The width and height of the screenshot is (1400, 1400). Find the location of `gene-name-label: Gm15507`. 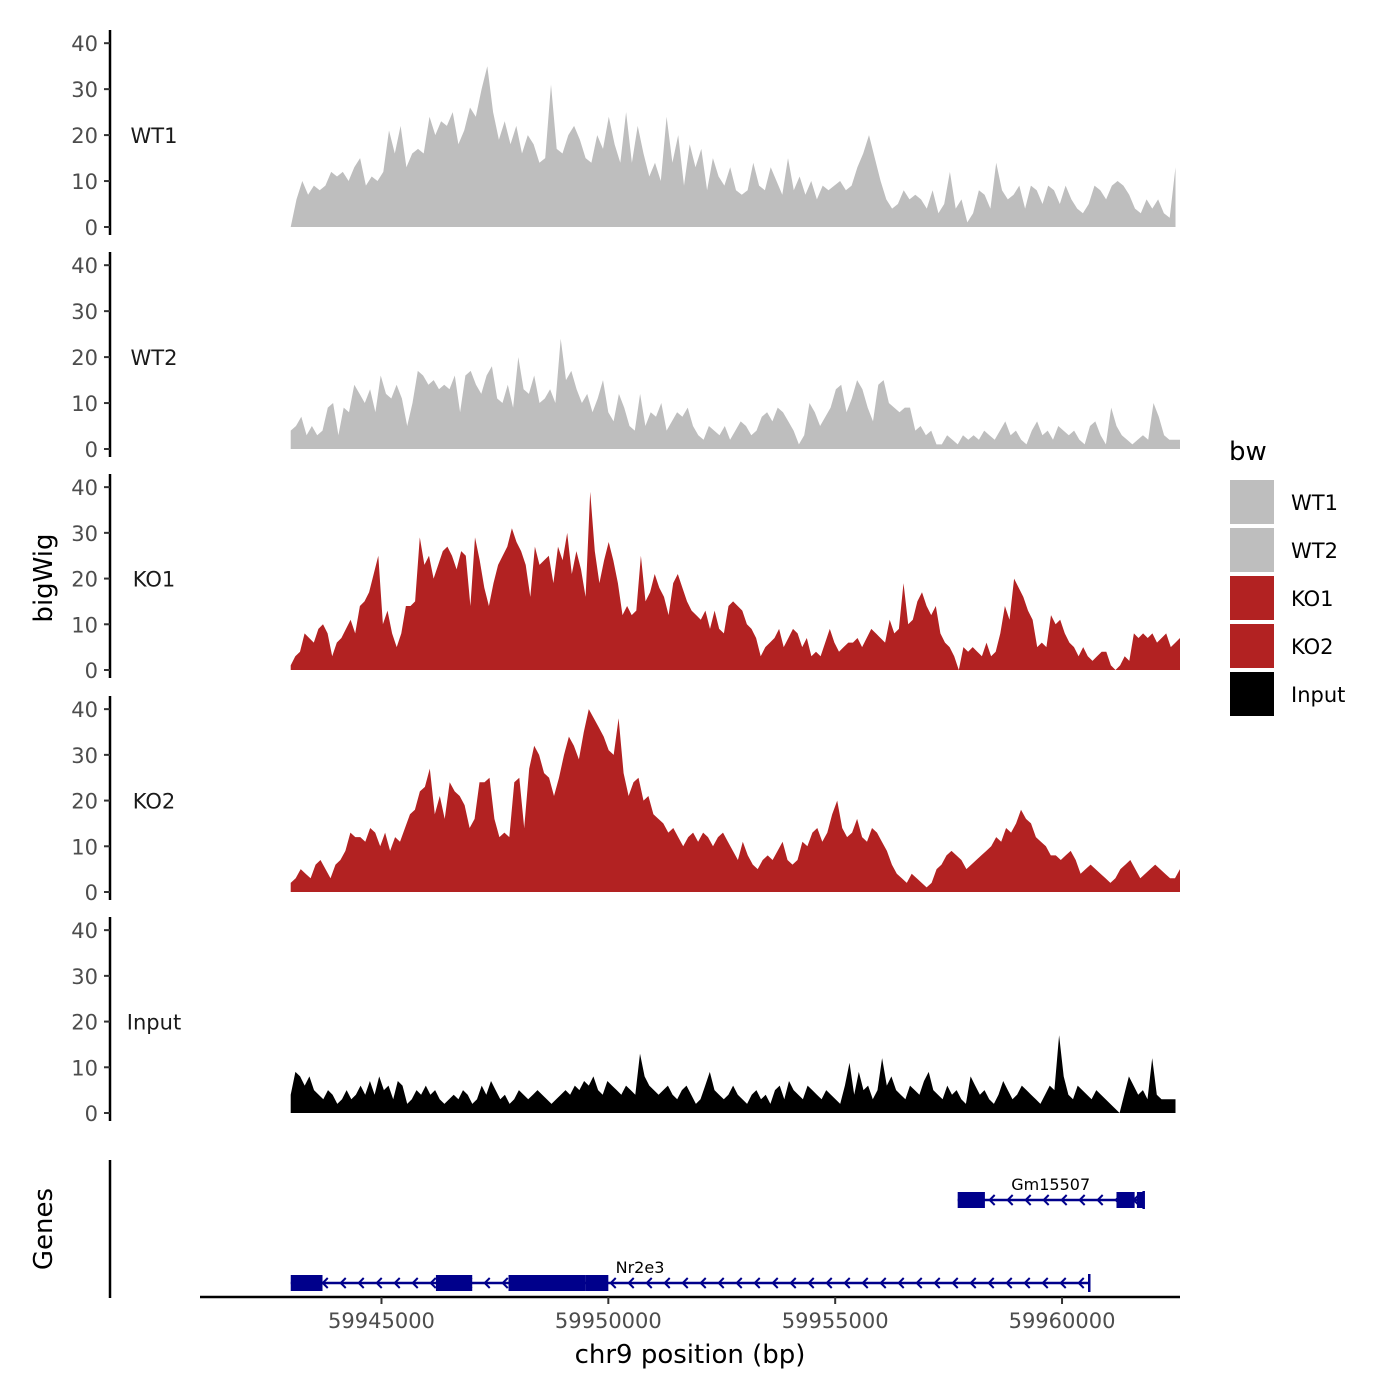

gene-name-label: Gm15507 is located at coordinates (1050, 1184).